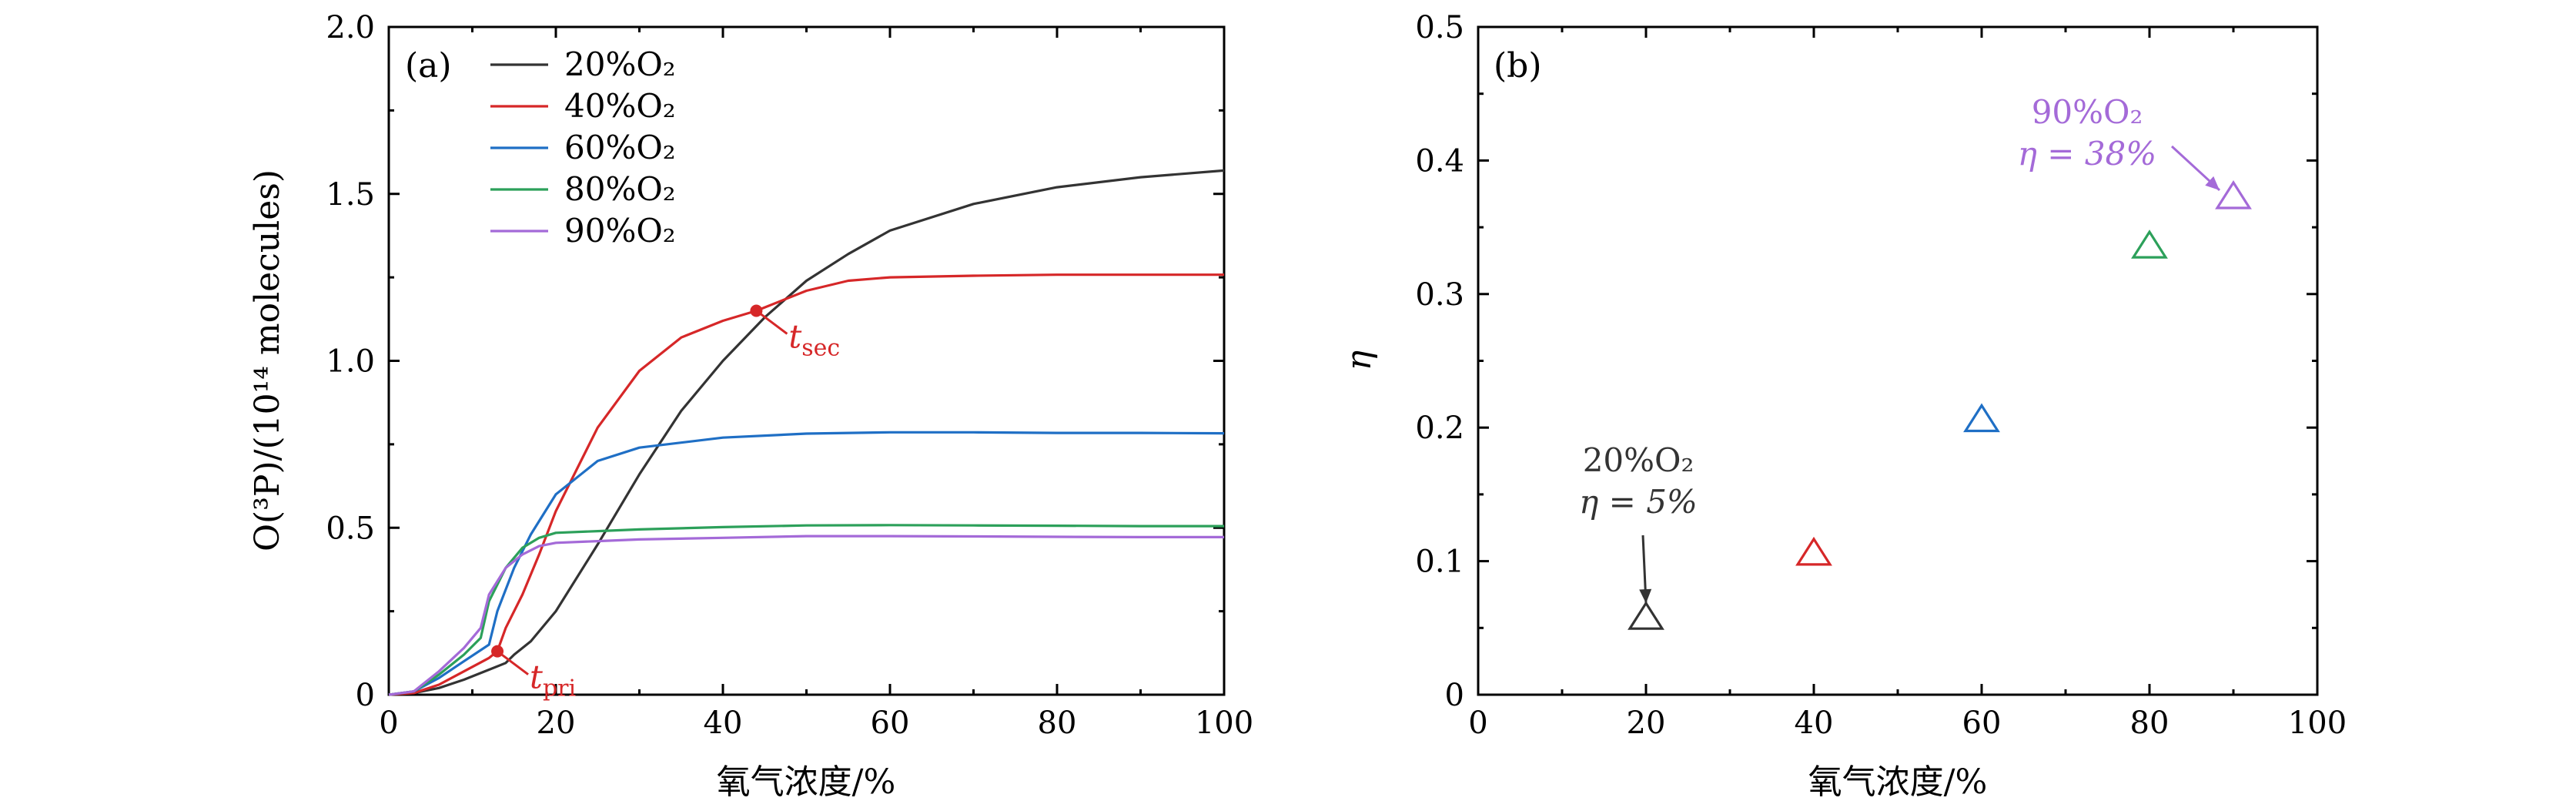 The image size is (2576, 811). I want to click on panel-a-y-tick-label: 1.5, so click(351, 195).